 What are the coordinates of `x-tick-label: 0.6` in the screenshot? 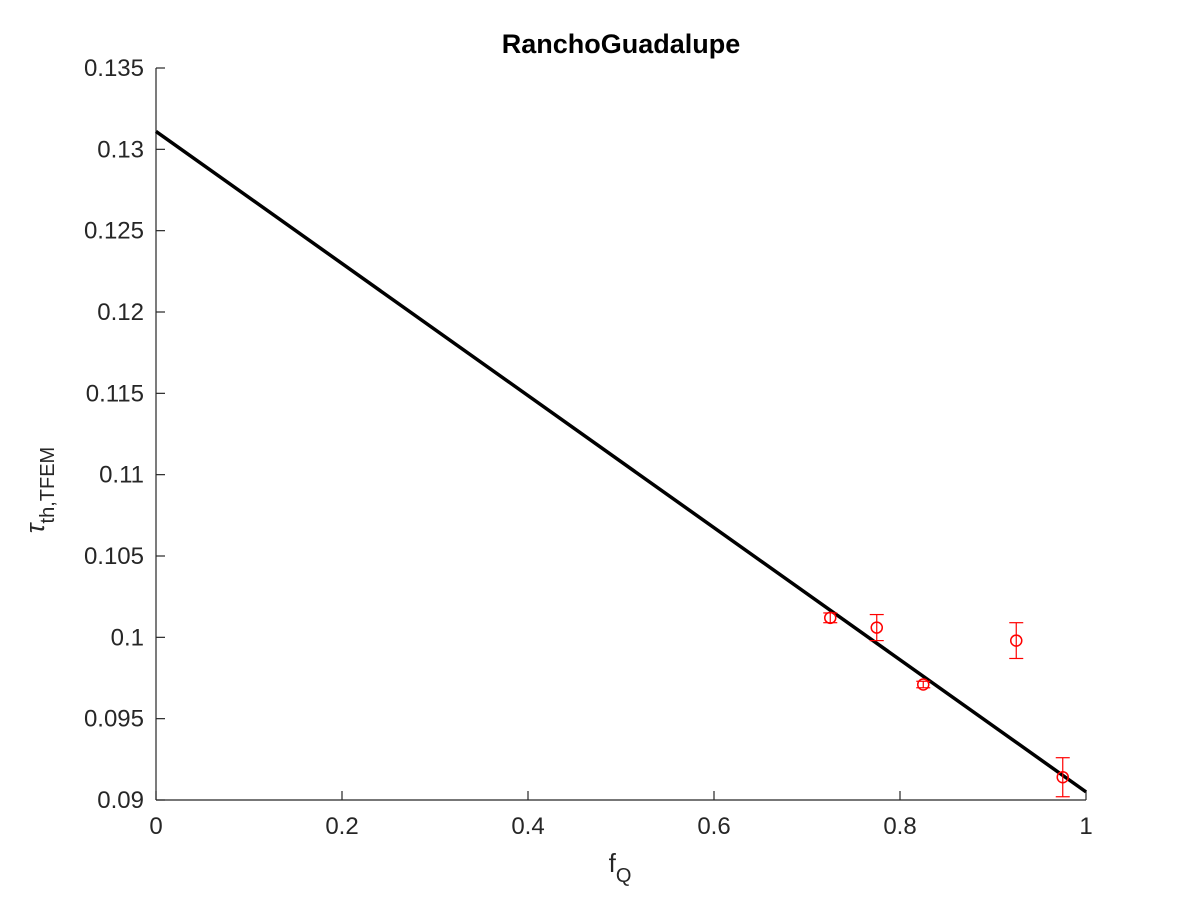 It's located at (713, 826).